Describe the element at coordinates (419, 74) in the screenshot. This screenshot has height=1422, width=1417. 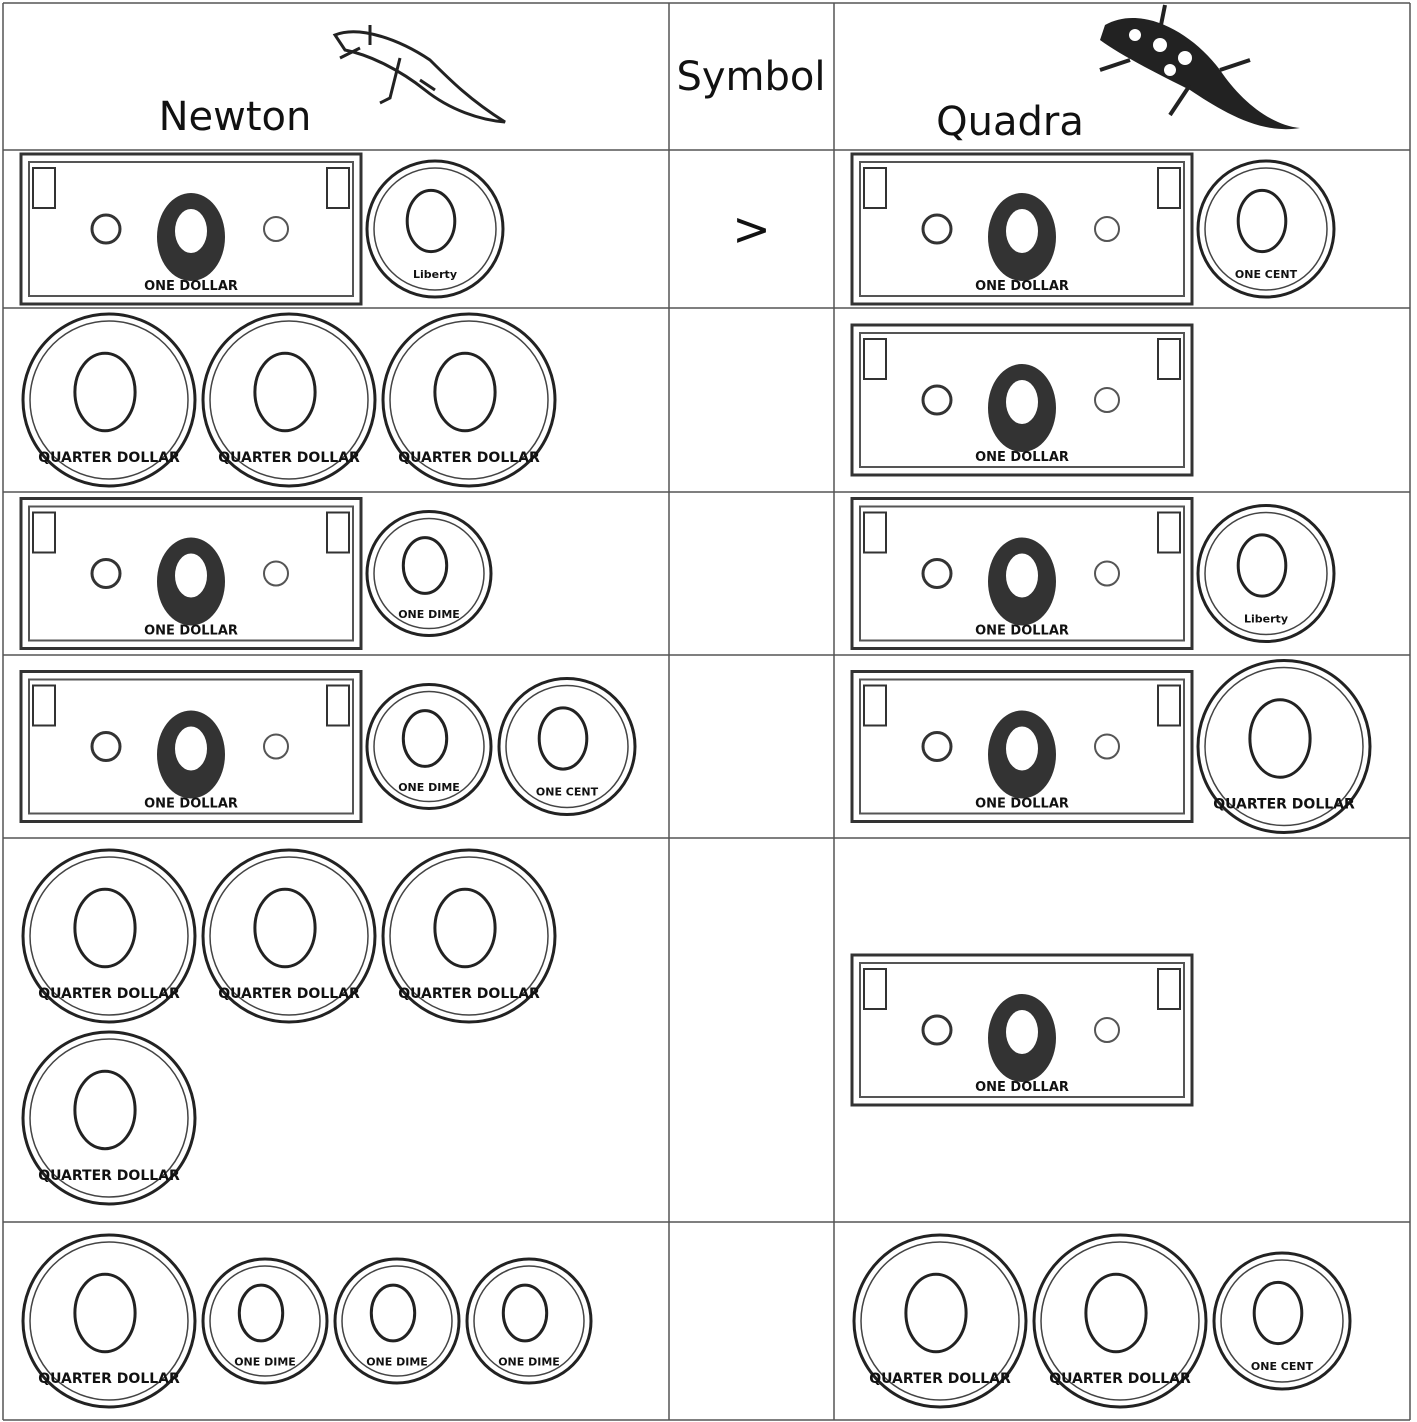
I see `newt-drawing` at that location.